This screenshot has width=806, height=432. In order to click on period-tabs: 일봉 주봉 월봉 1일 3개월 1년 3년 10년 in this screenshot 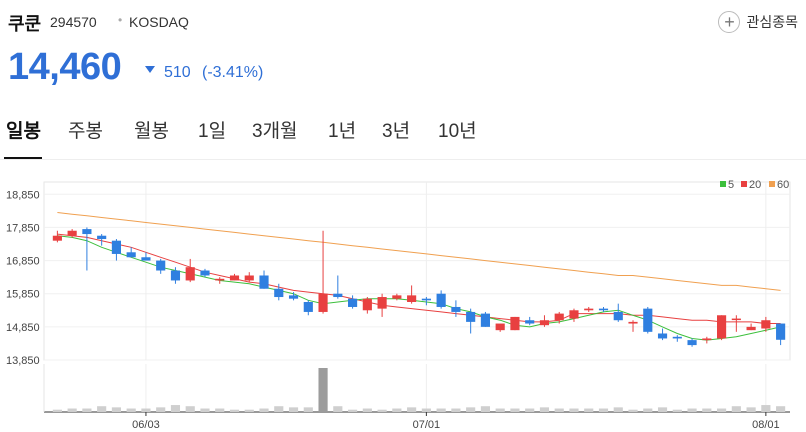, I will do `click(403, 136)`.